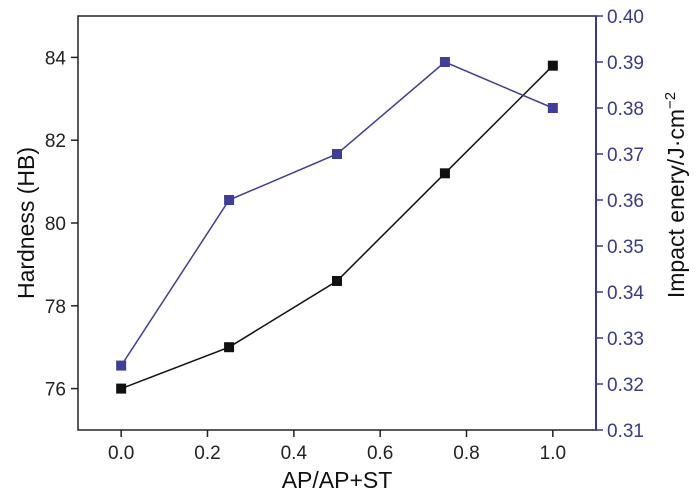 Image resolution: width=700 pixels, height=498 pixels. Describe the element at coordinates (55, 307) in the screenshot. I see `left-y-tick-label: 78` at that location.